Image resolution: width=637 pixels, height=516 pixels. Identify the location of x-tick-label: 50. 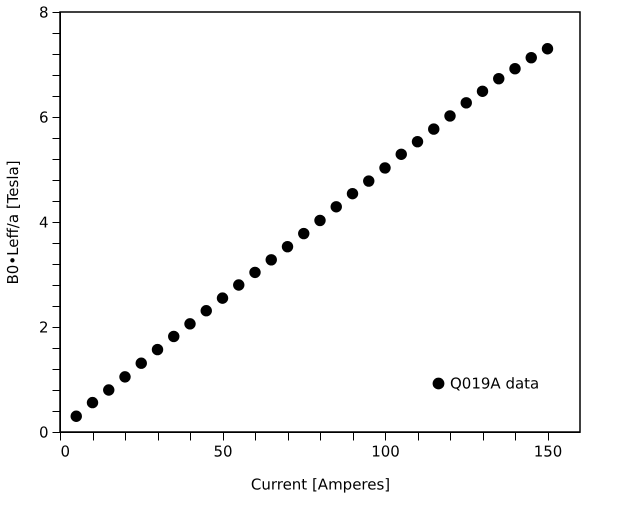
(223, 451).